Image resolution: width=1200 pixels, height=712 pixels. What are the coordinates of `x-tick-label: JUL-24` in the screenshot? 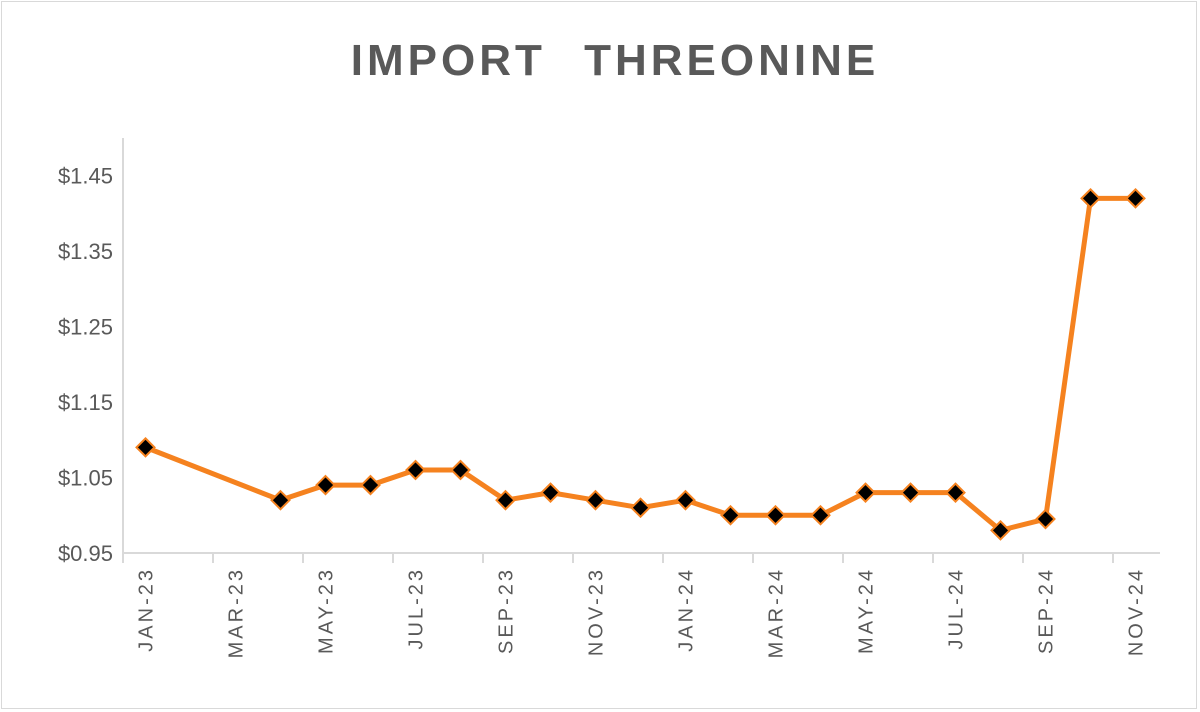 It's located at (957, 608).